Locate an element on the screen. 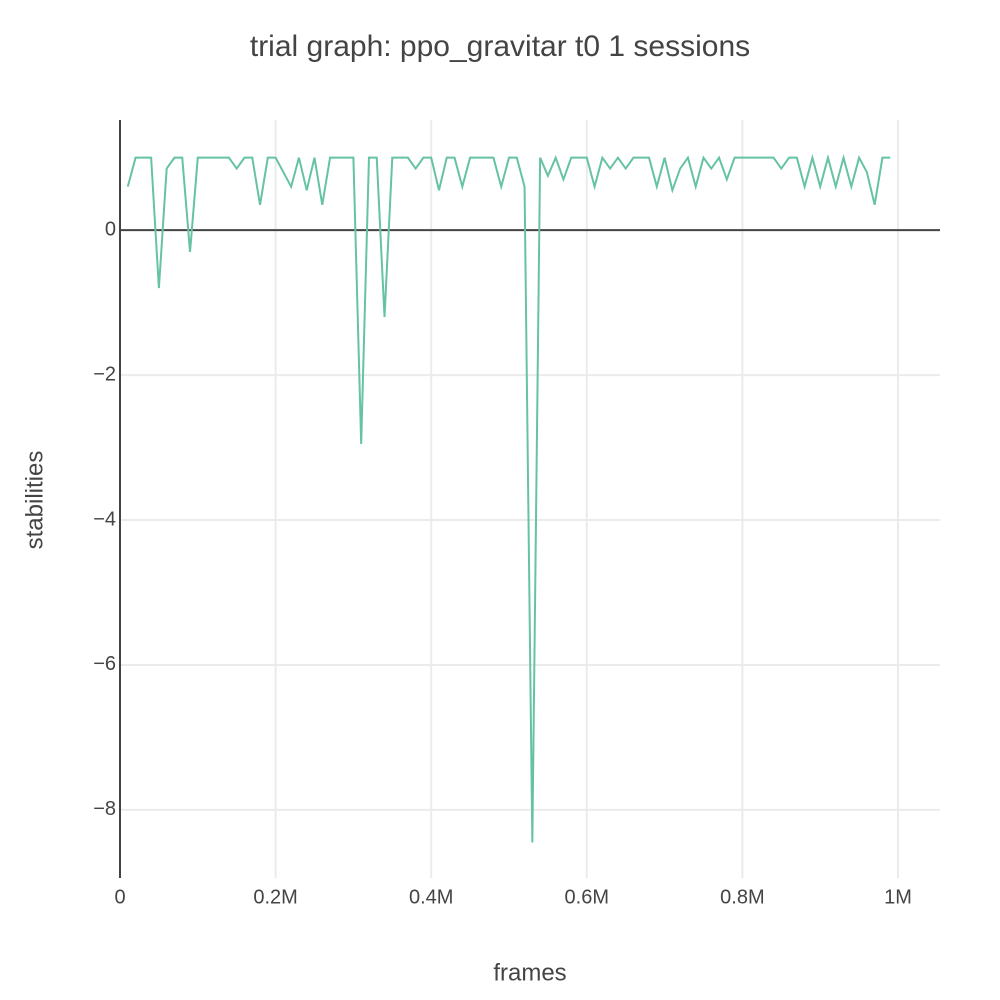 The width and height of the screenshot is (1000, 1000). x-tick-label: 0.4M is located at coordinates (431, 897).